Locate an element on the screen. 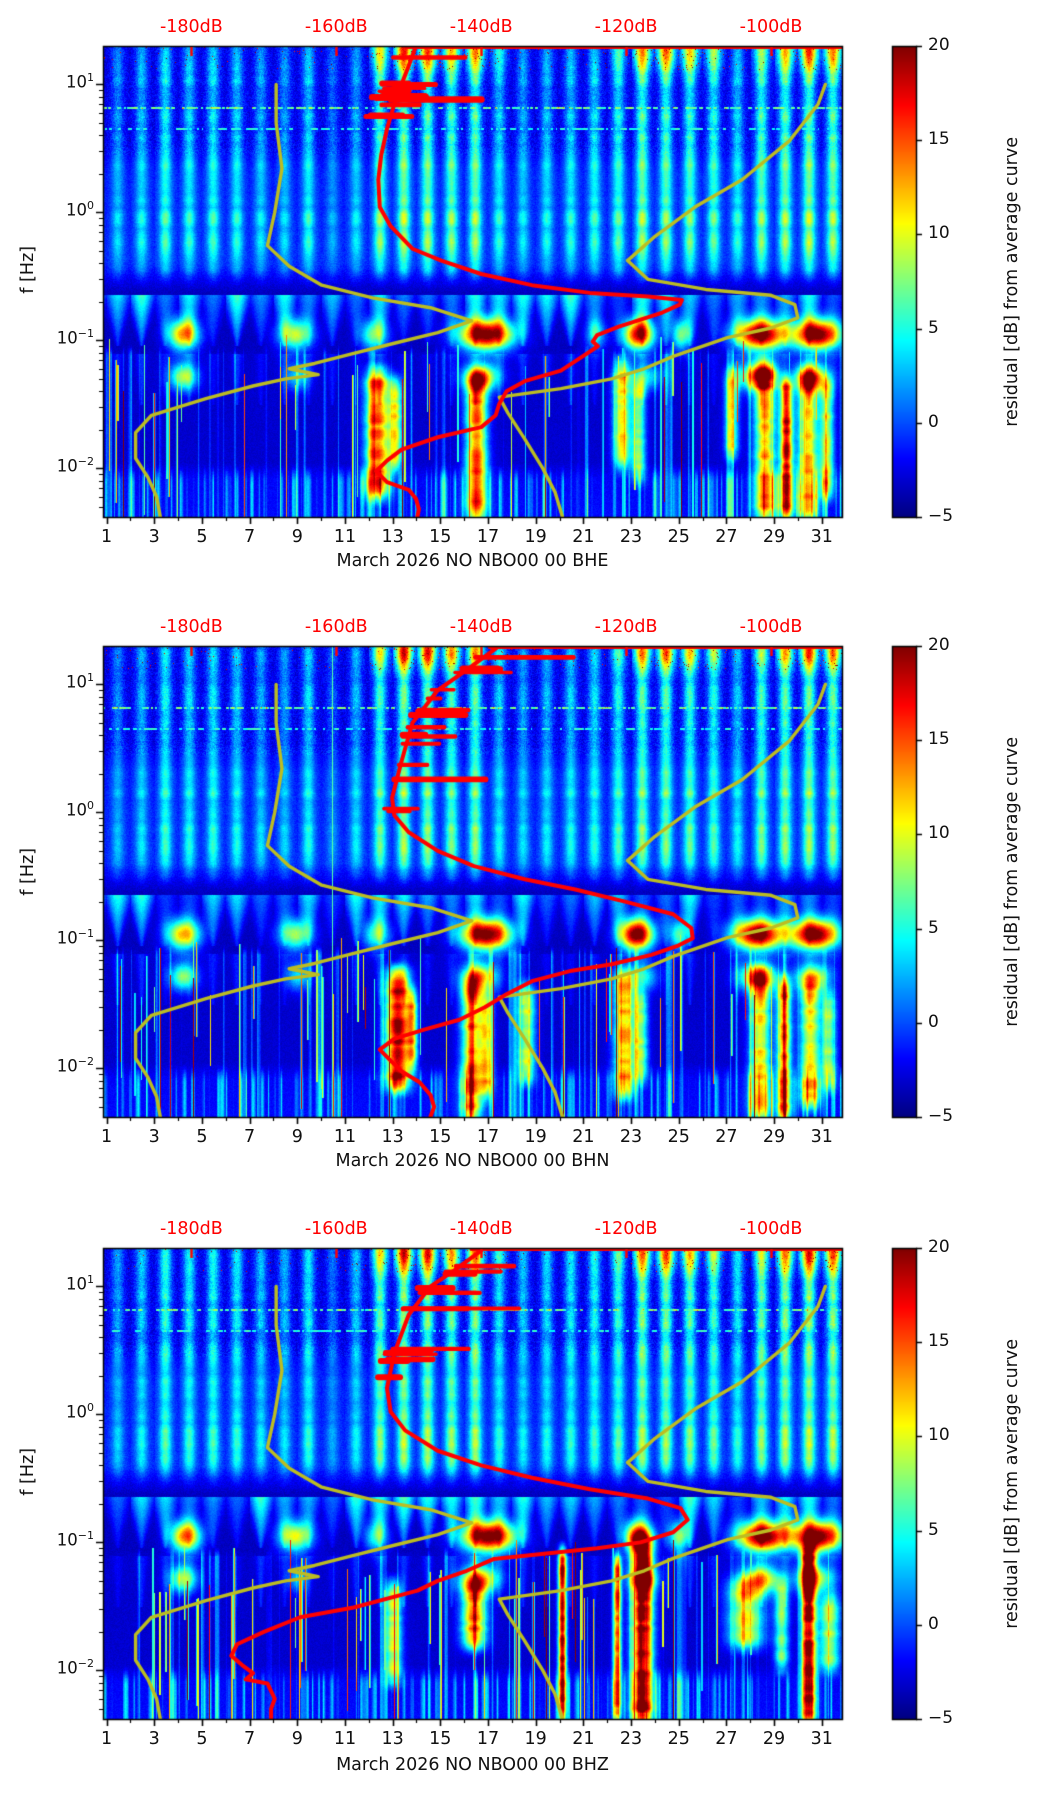 The height and width of the screenshot is (1806, 1052). x-axis-label-bhe: March 2026 NO NBO00 00 BHE is located at coordinates (472, 561).